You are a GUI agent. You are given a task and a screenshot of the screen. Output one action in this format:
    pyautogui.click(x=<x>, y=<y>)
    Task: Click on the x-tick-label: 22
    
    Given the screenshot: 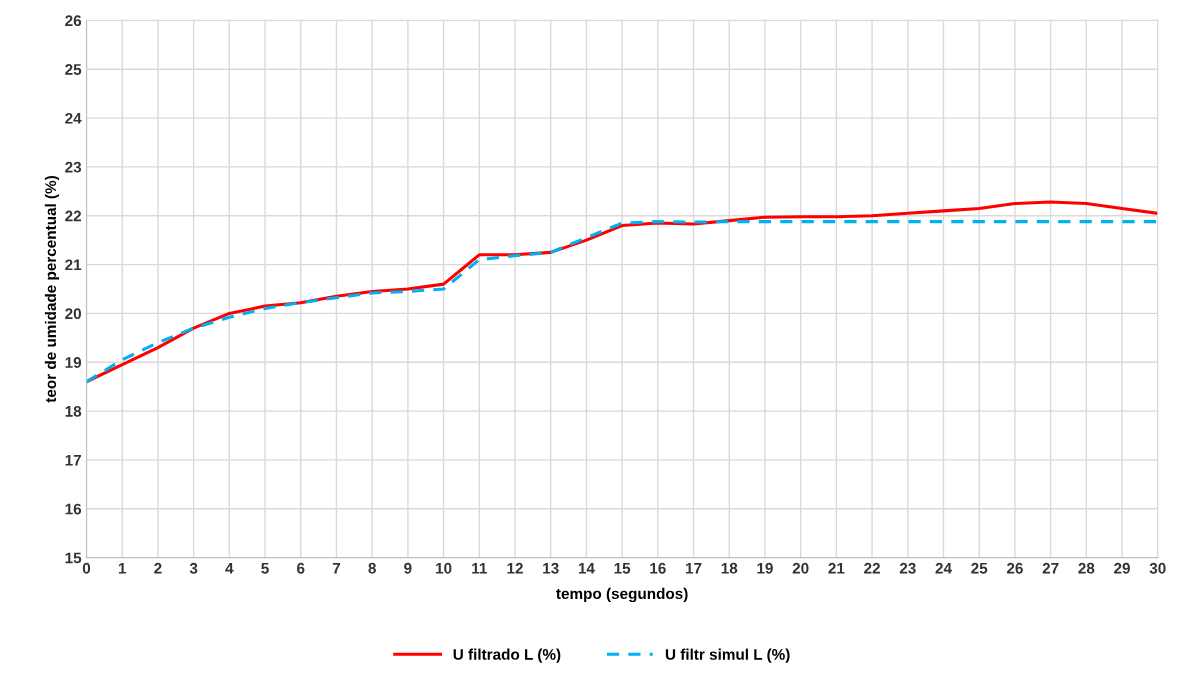 What is the action you would take?
    pyautogui.click(x=872, y=568)
    